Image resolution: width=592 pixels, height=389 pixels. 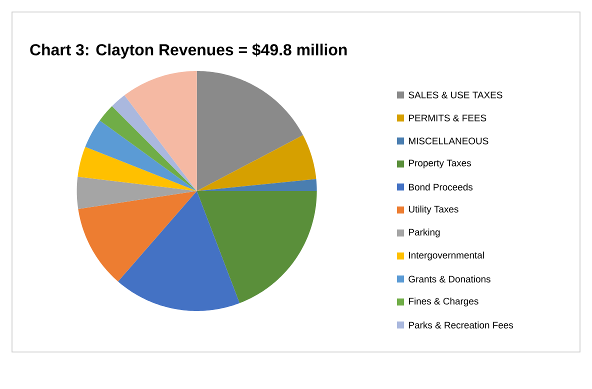 I want to click on legend-label: Parks & Recreation Fees, so click(x=461, y=325).